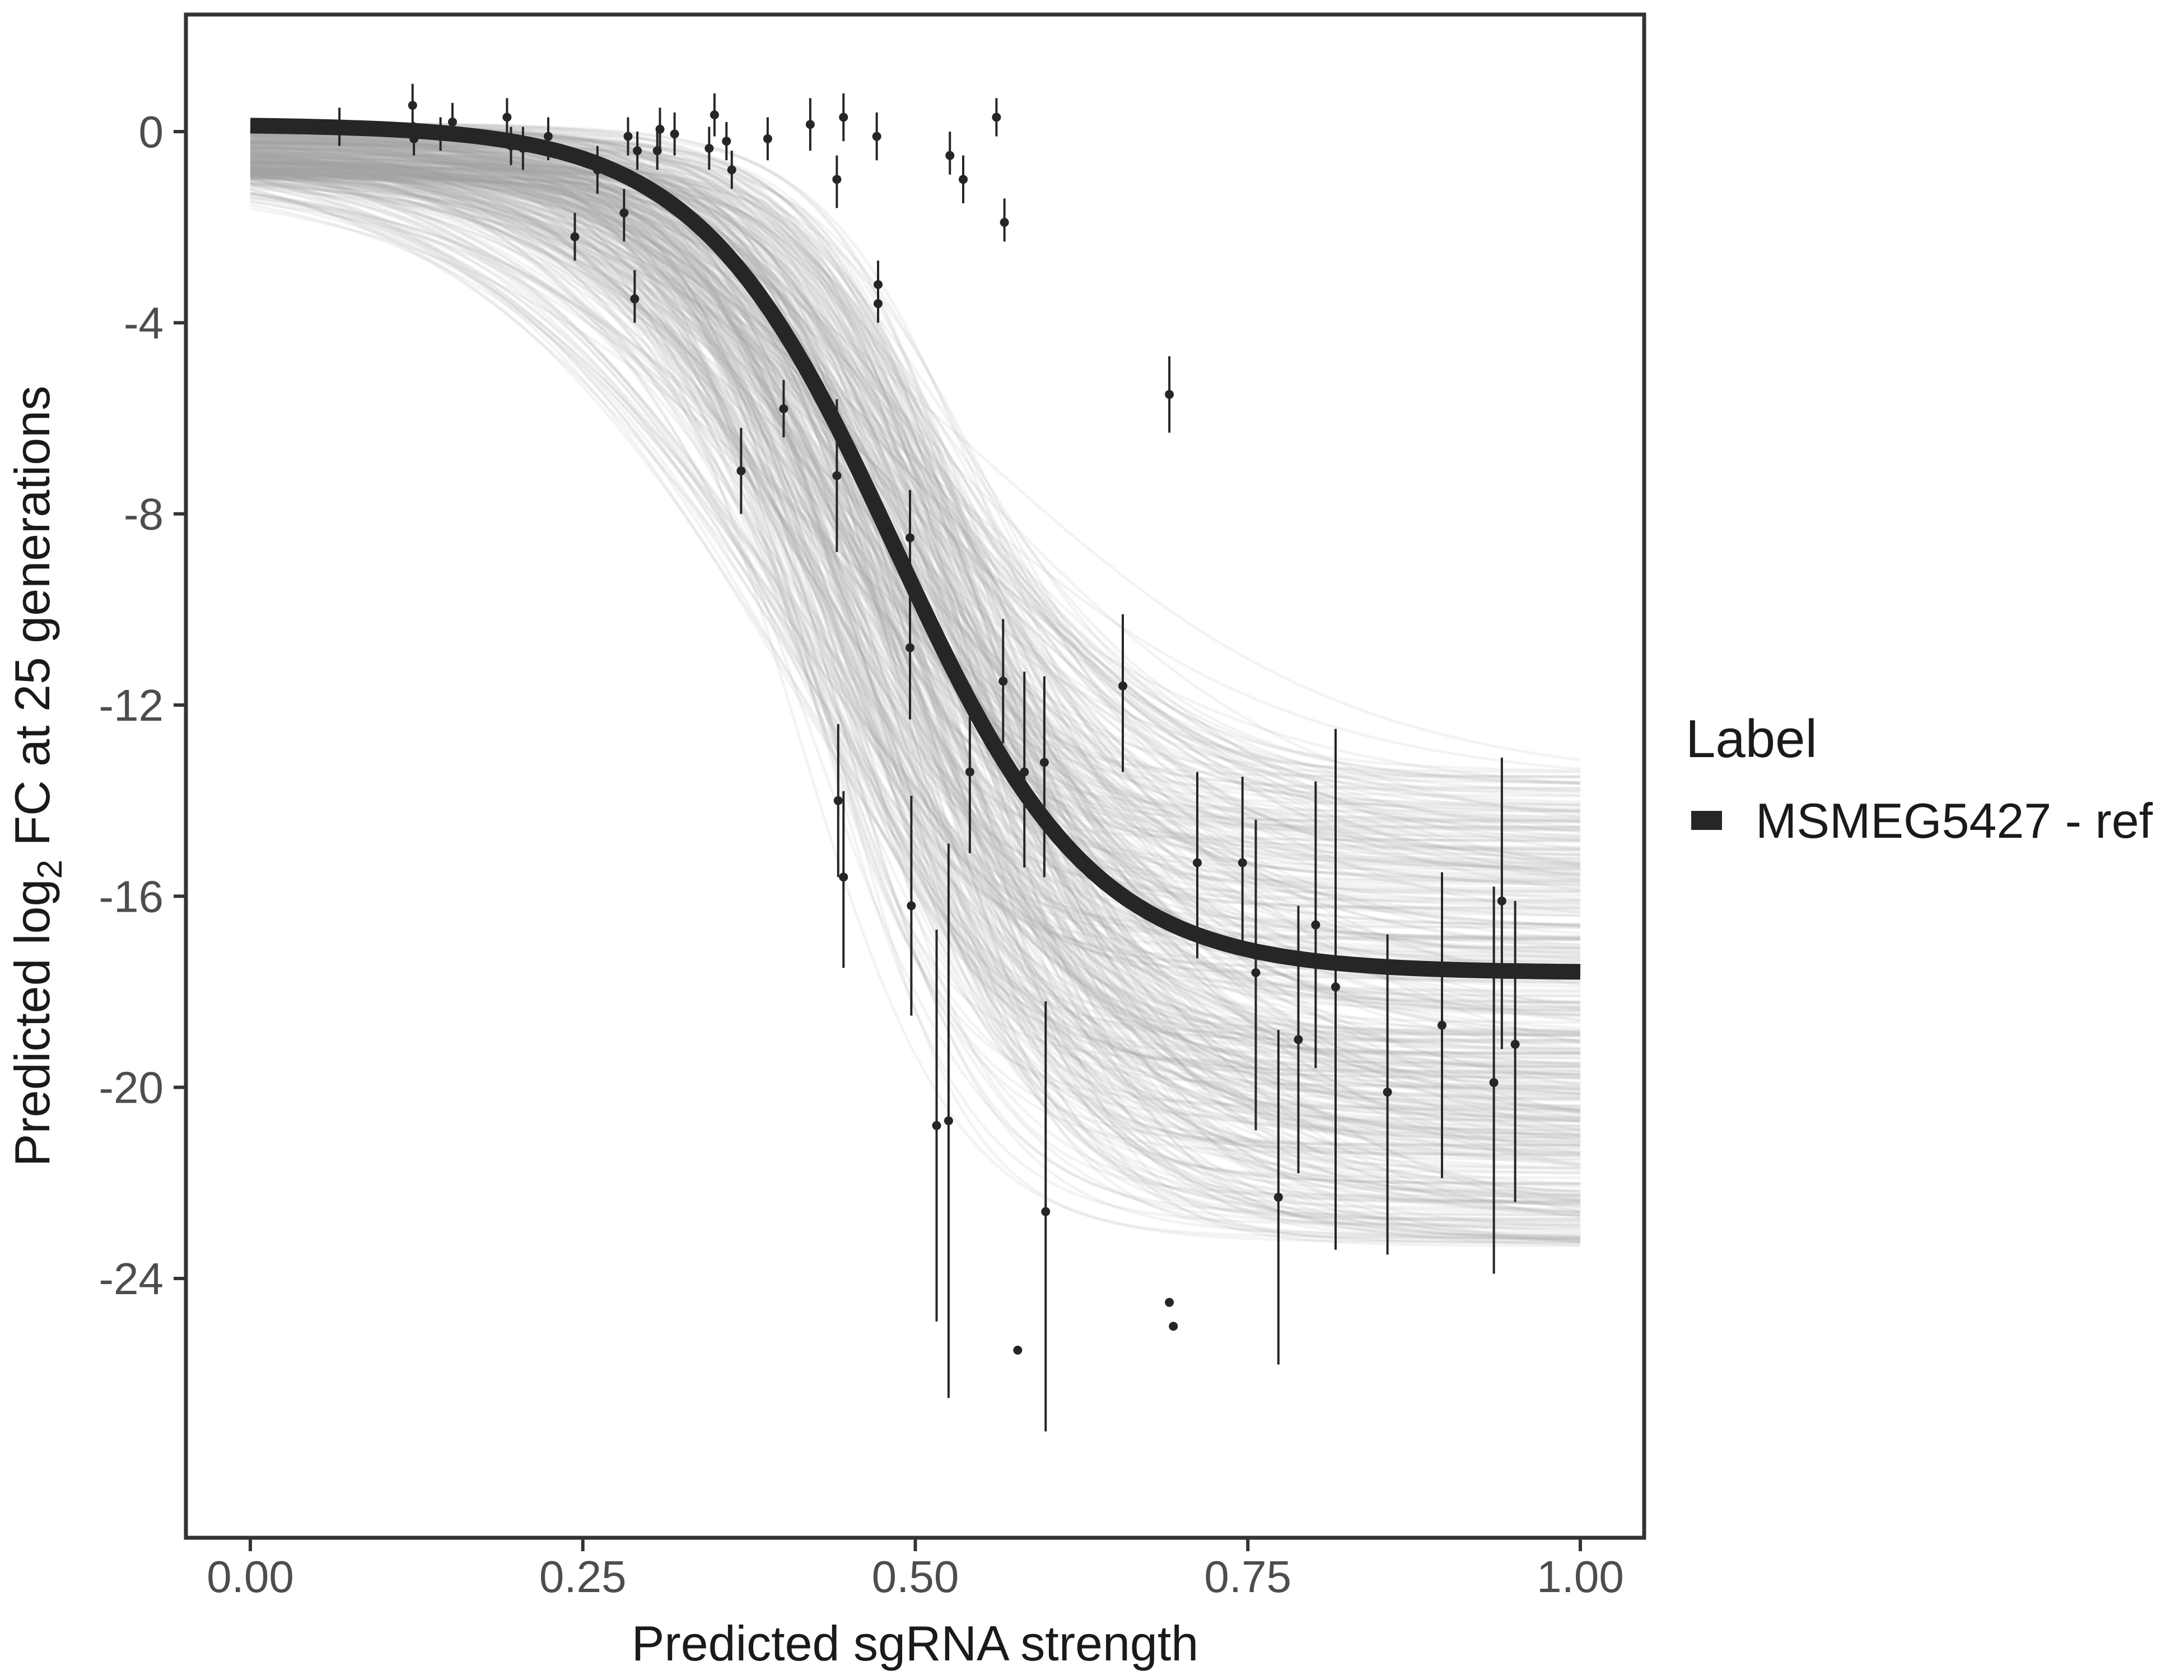  Describe the element at coordinates (50, 870) in the screenshot. I see `y-axis-label-subscript: 2` at that location.